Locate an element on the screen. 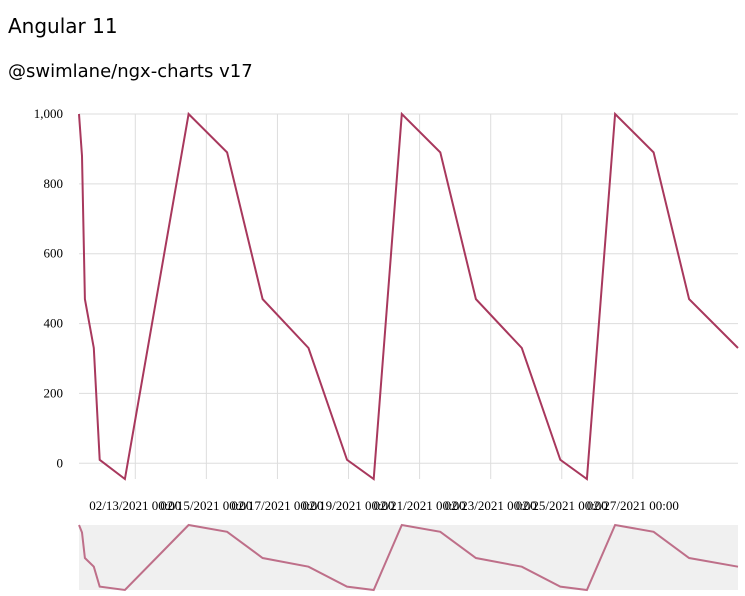 This screenshot has height=596, width=745. timeline-navigator is located at coordinates (408, 557).